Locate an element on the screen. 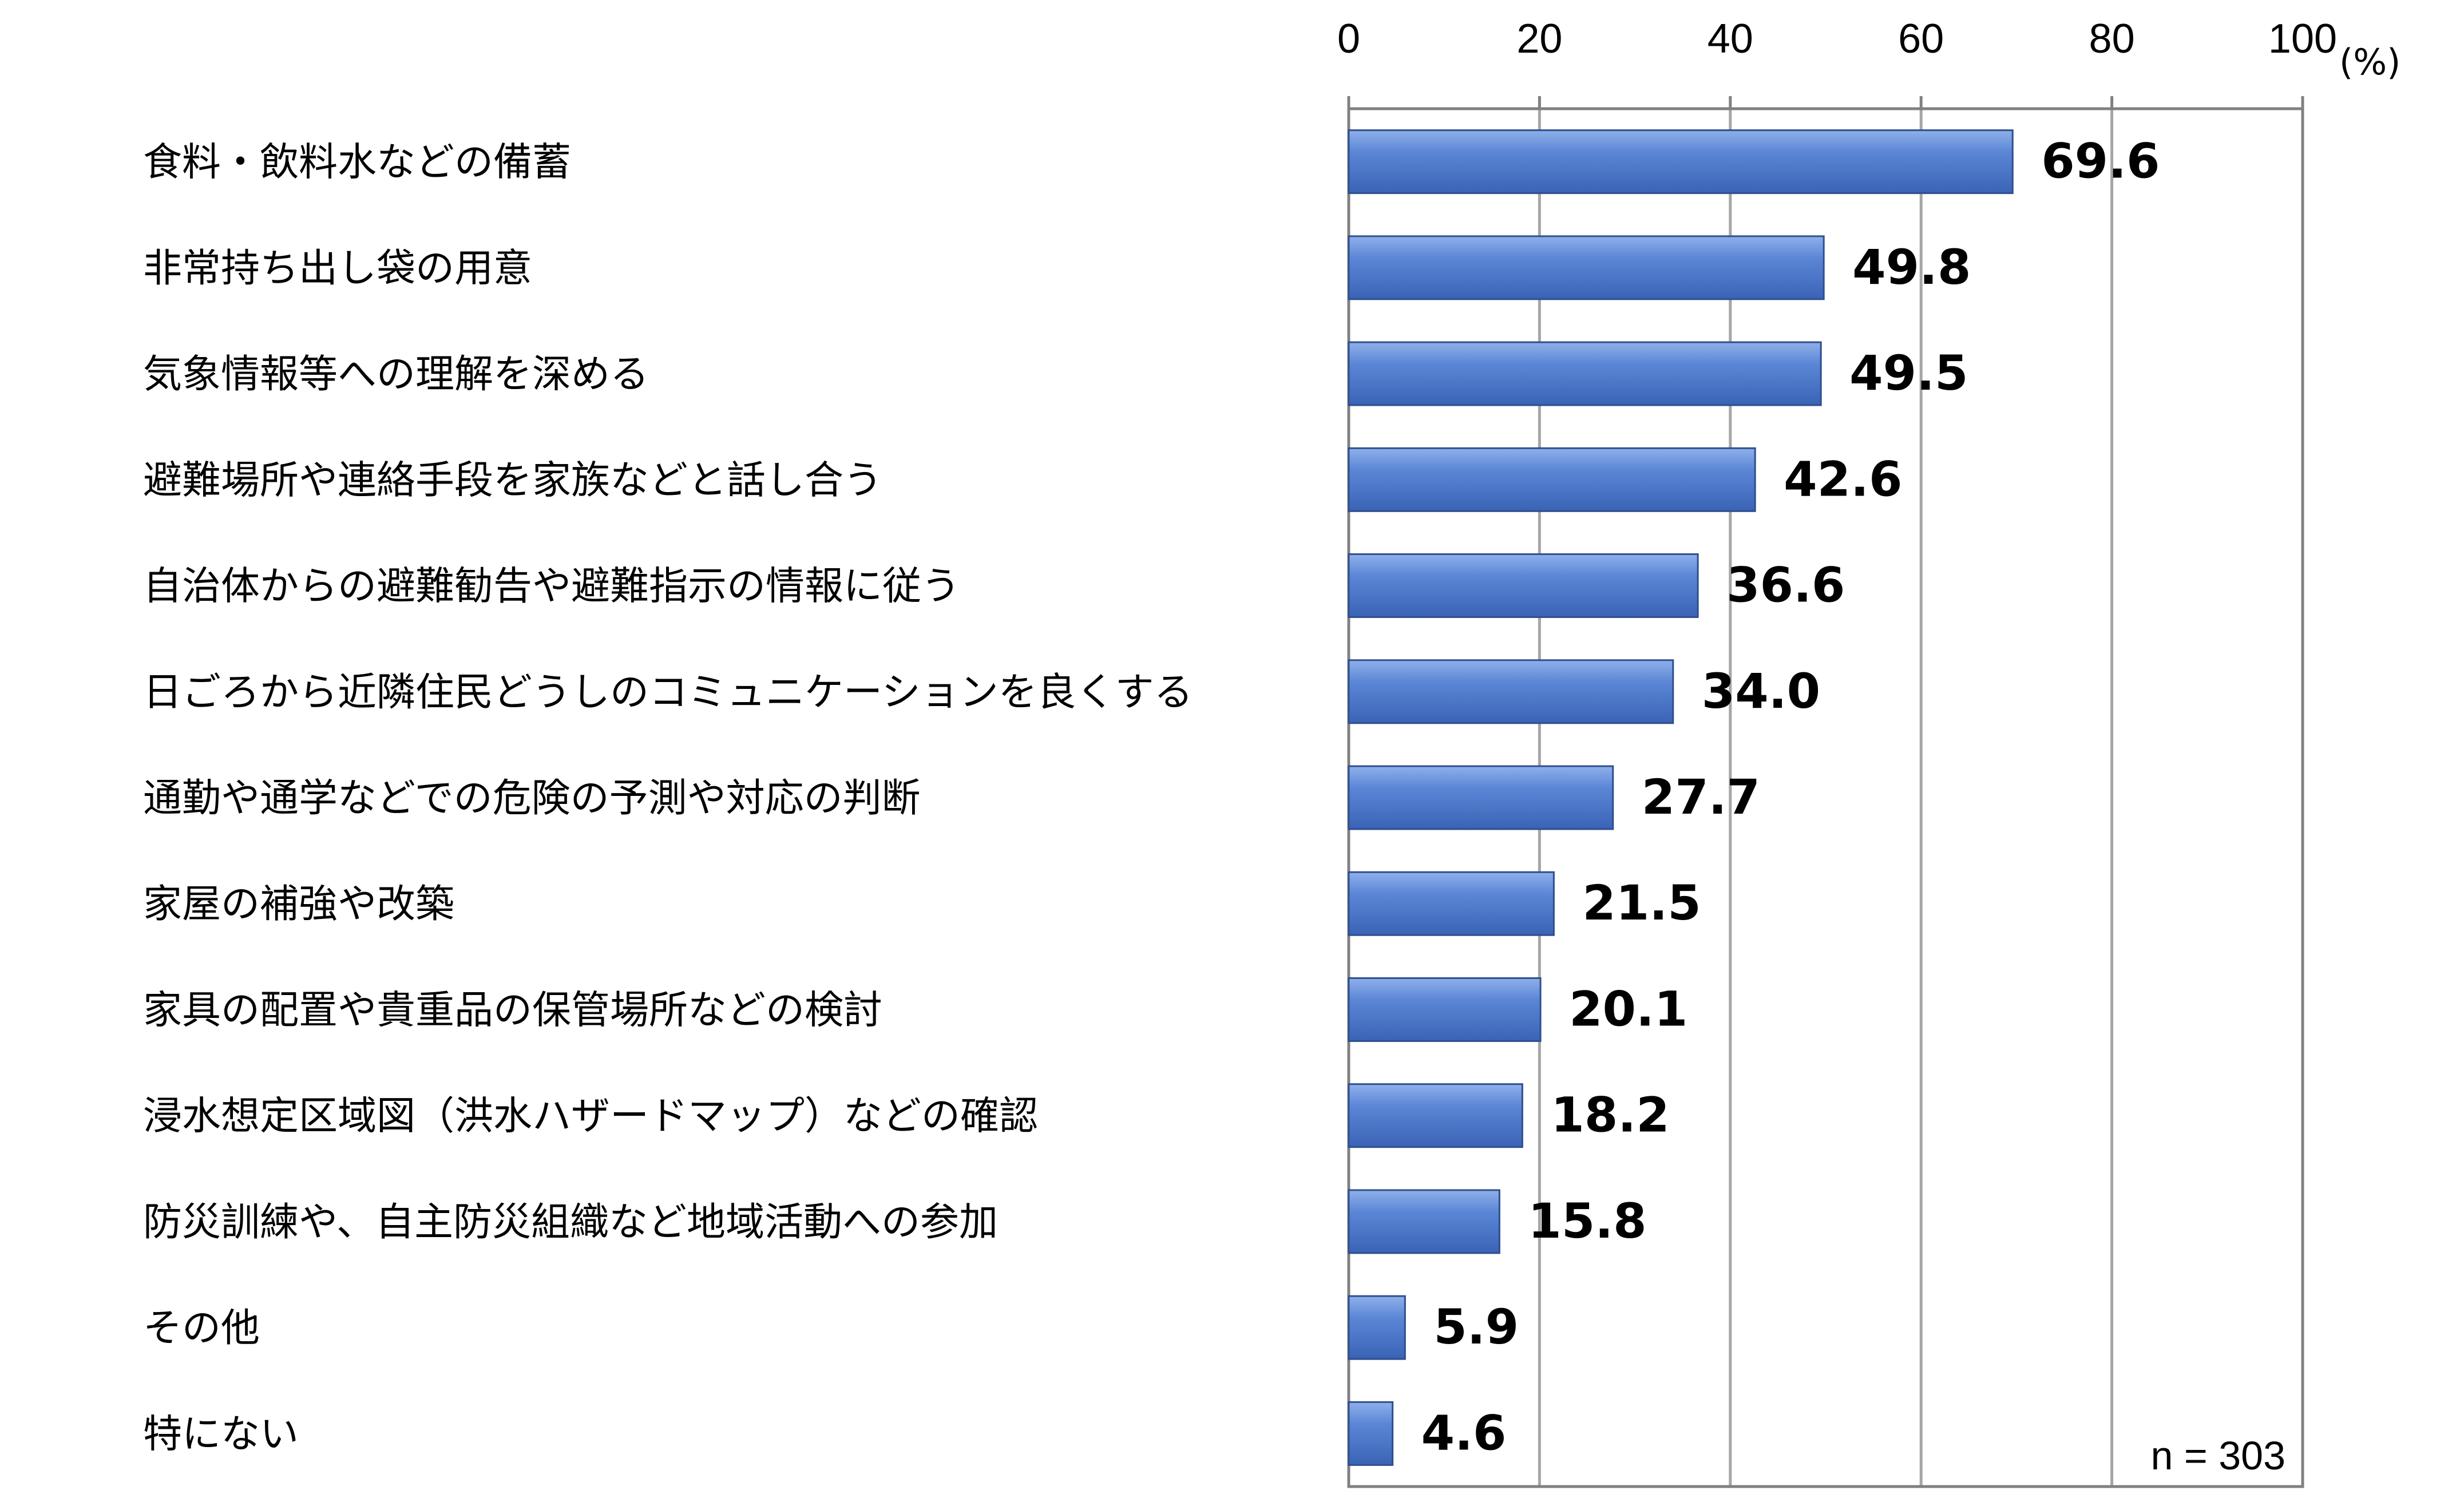 The width and height of the screenshot is (2464, 1506). category-label: 非常持ち出し袋の用意 is located at coordinates (337, 268).